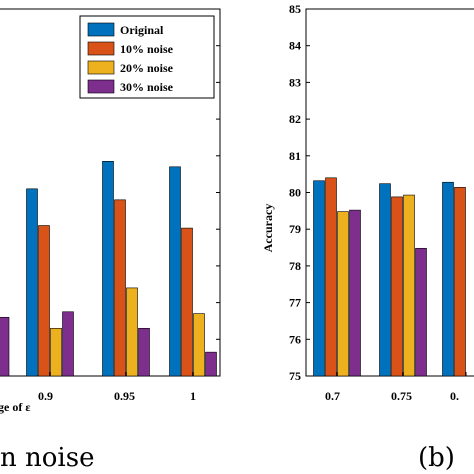  I want to click on chart-a-legend-label: Original, so click(142, 30).